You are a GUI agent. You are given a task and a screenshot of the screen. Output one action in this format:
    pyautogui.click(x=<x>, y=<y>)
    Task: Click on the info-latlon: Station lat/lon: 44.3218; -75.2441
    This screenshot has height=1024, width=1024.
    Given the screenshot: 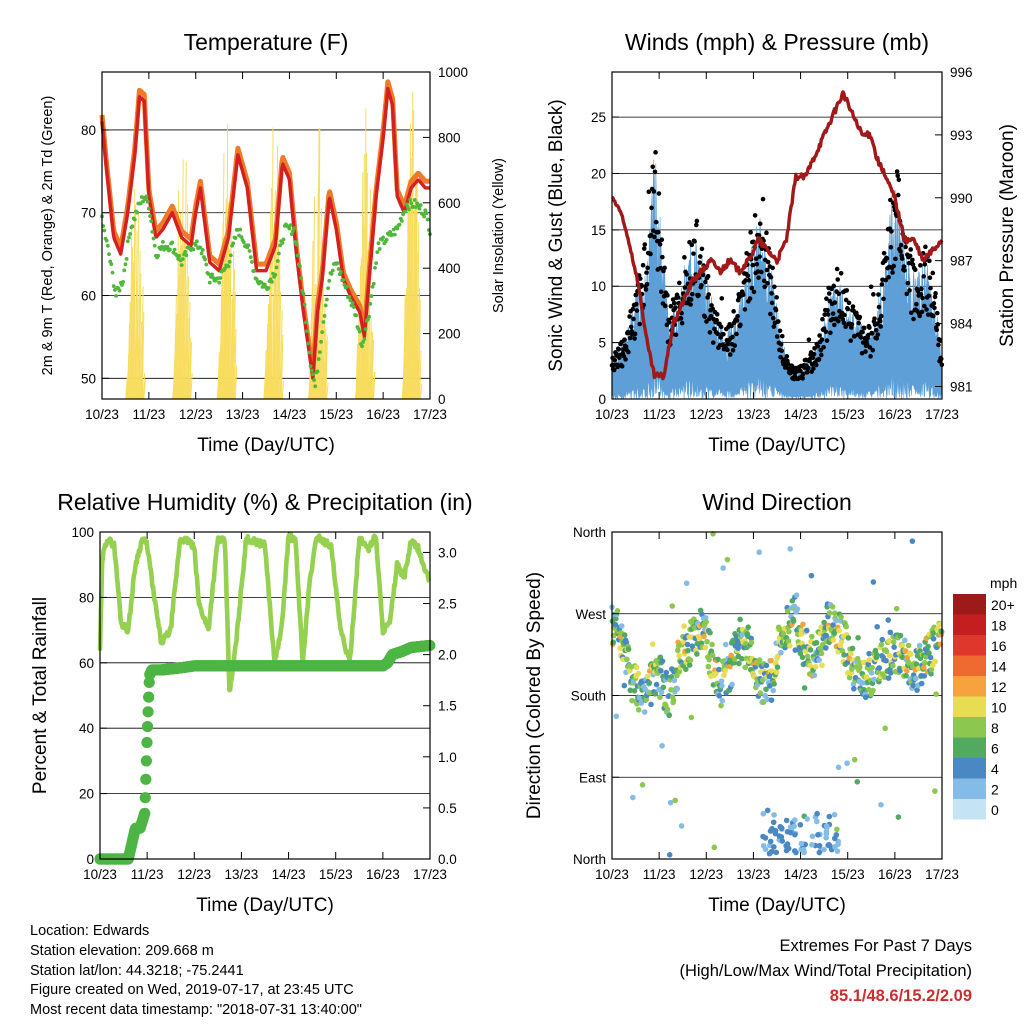 What is the action you would take?
    pyautogui.click(x=137, y=970)
    